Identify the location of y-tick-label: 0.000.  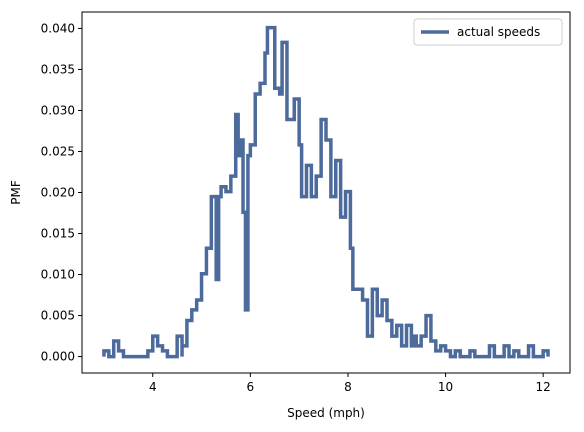
(58, 357).